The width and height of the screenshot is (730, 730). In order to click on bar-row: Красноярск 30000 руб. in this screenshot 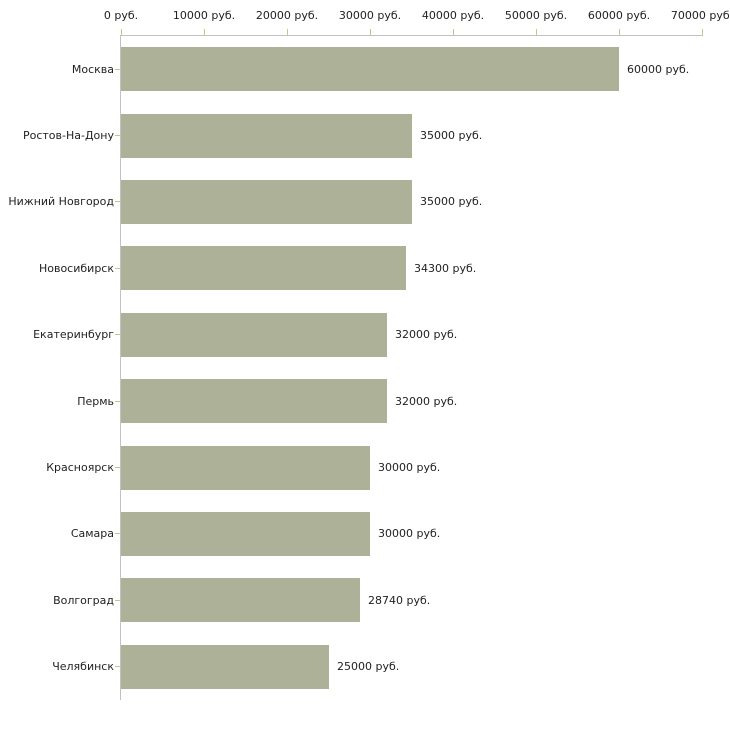, I will do `click(365, 467)`.